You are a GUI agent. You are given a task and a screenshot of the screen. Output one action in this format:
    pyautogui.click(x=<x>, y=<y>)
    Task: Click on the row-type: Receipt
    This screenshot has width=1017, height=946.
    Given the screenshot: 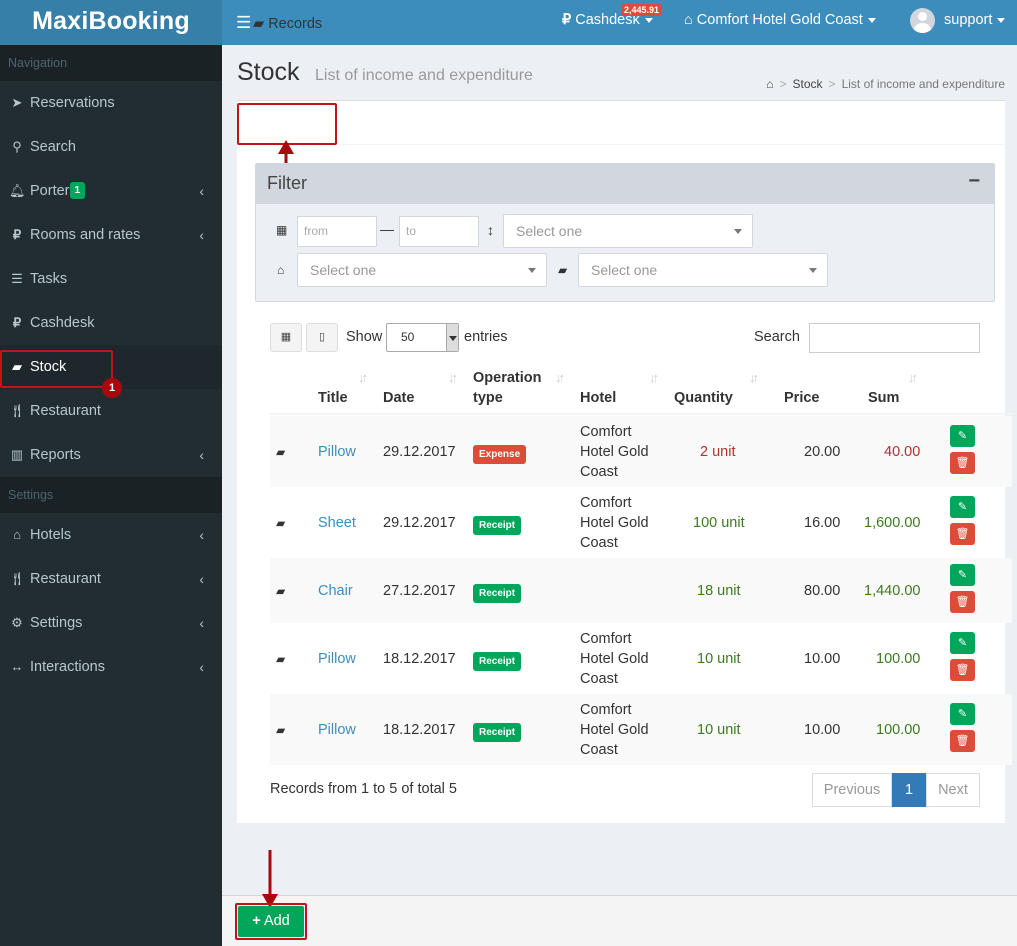 What is the action you would take?
    pyautogui.click(x=497, y=731)
    